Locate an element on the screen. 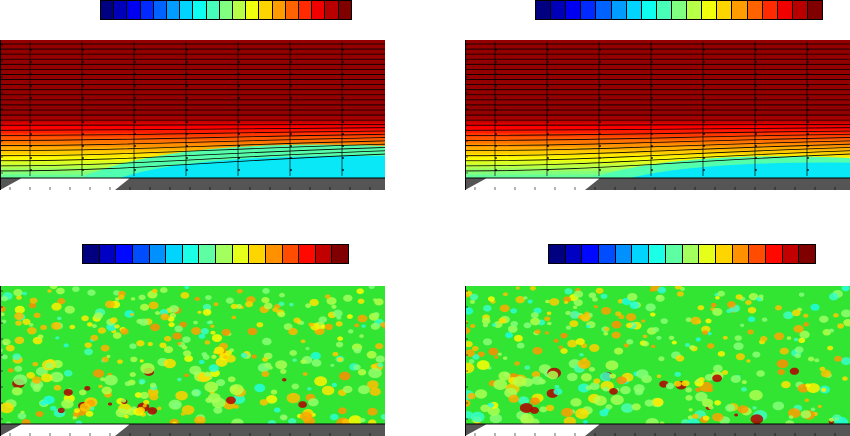 This screenshot has height=436, width=850. streamline is located at coordinates (192, 137).